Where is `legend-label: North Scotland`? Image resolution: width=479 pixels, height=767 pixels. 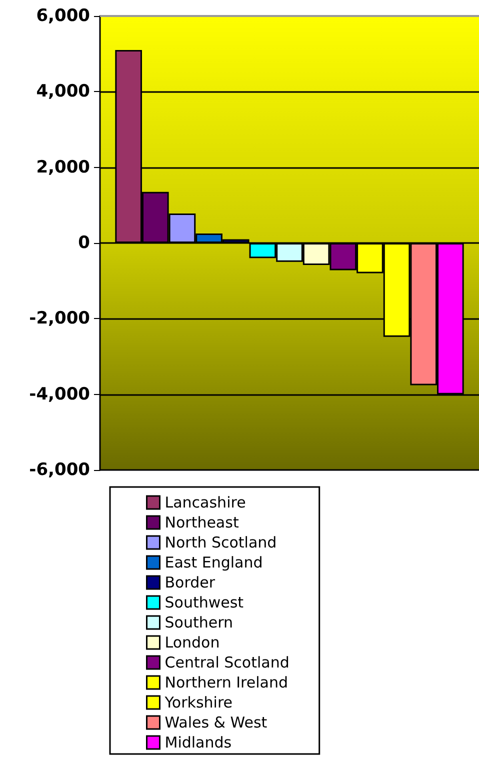
legend-label: North Scotland is located at coordinates (220, 543).